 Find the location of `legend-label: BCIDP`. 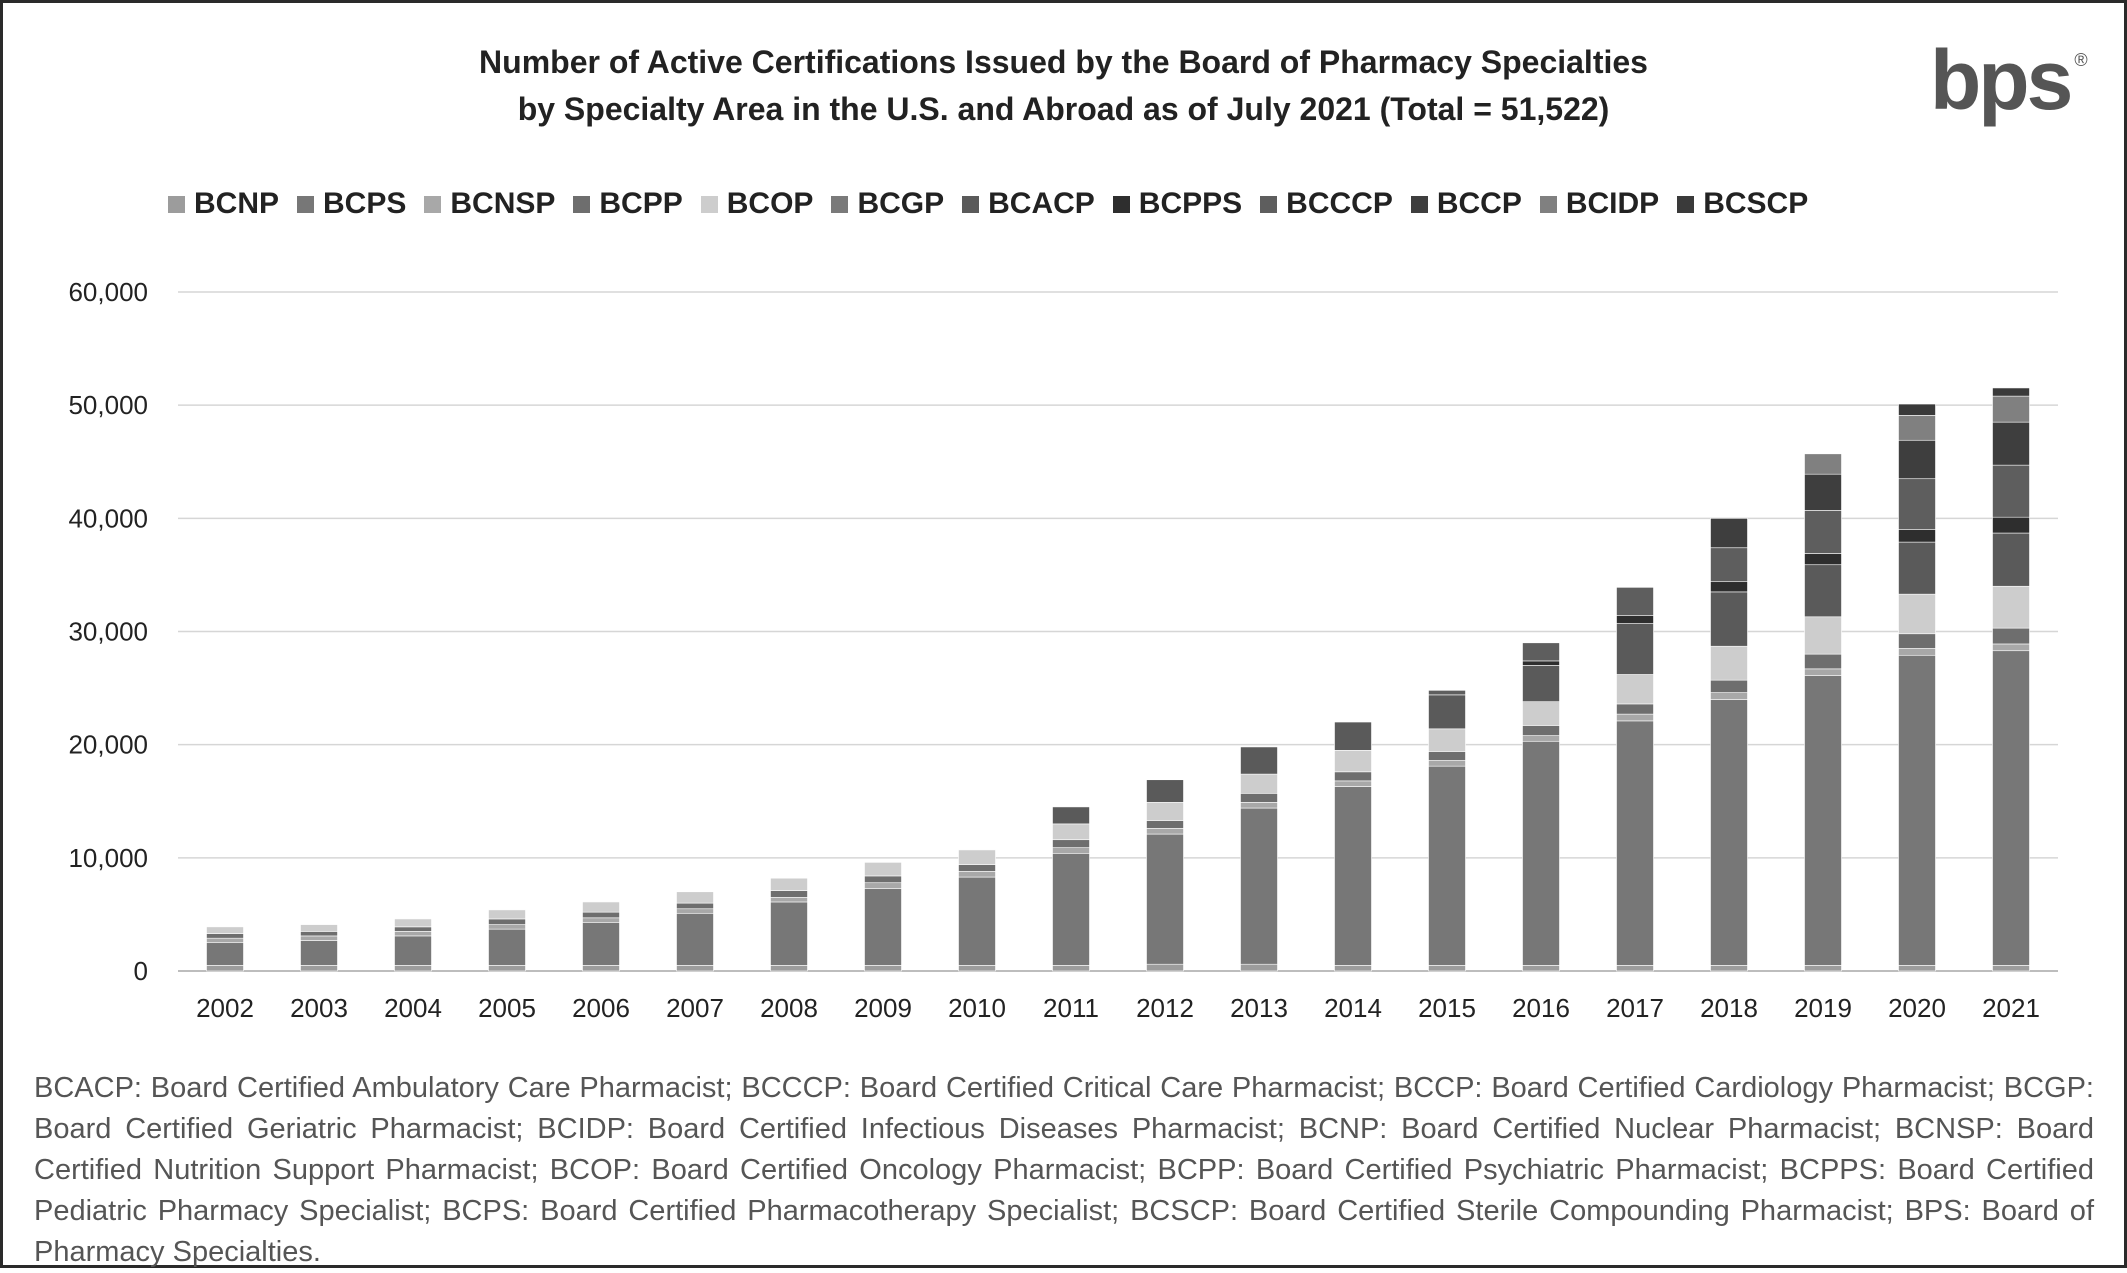

legend-label: BCIDP is located at coordinates (1612, 203).